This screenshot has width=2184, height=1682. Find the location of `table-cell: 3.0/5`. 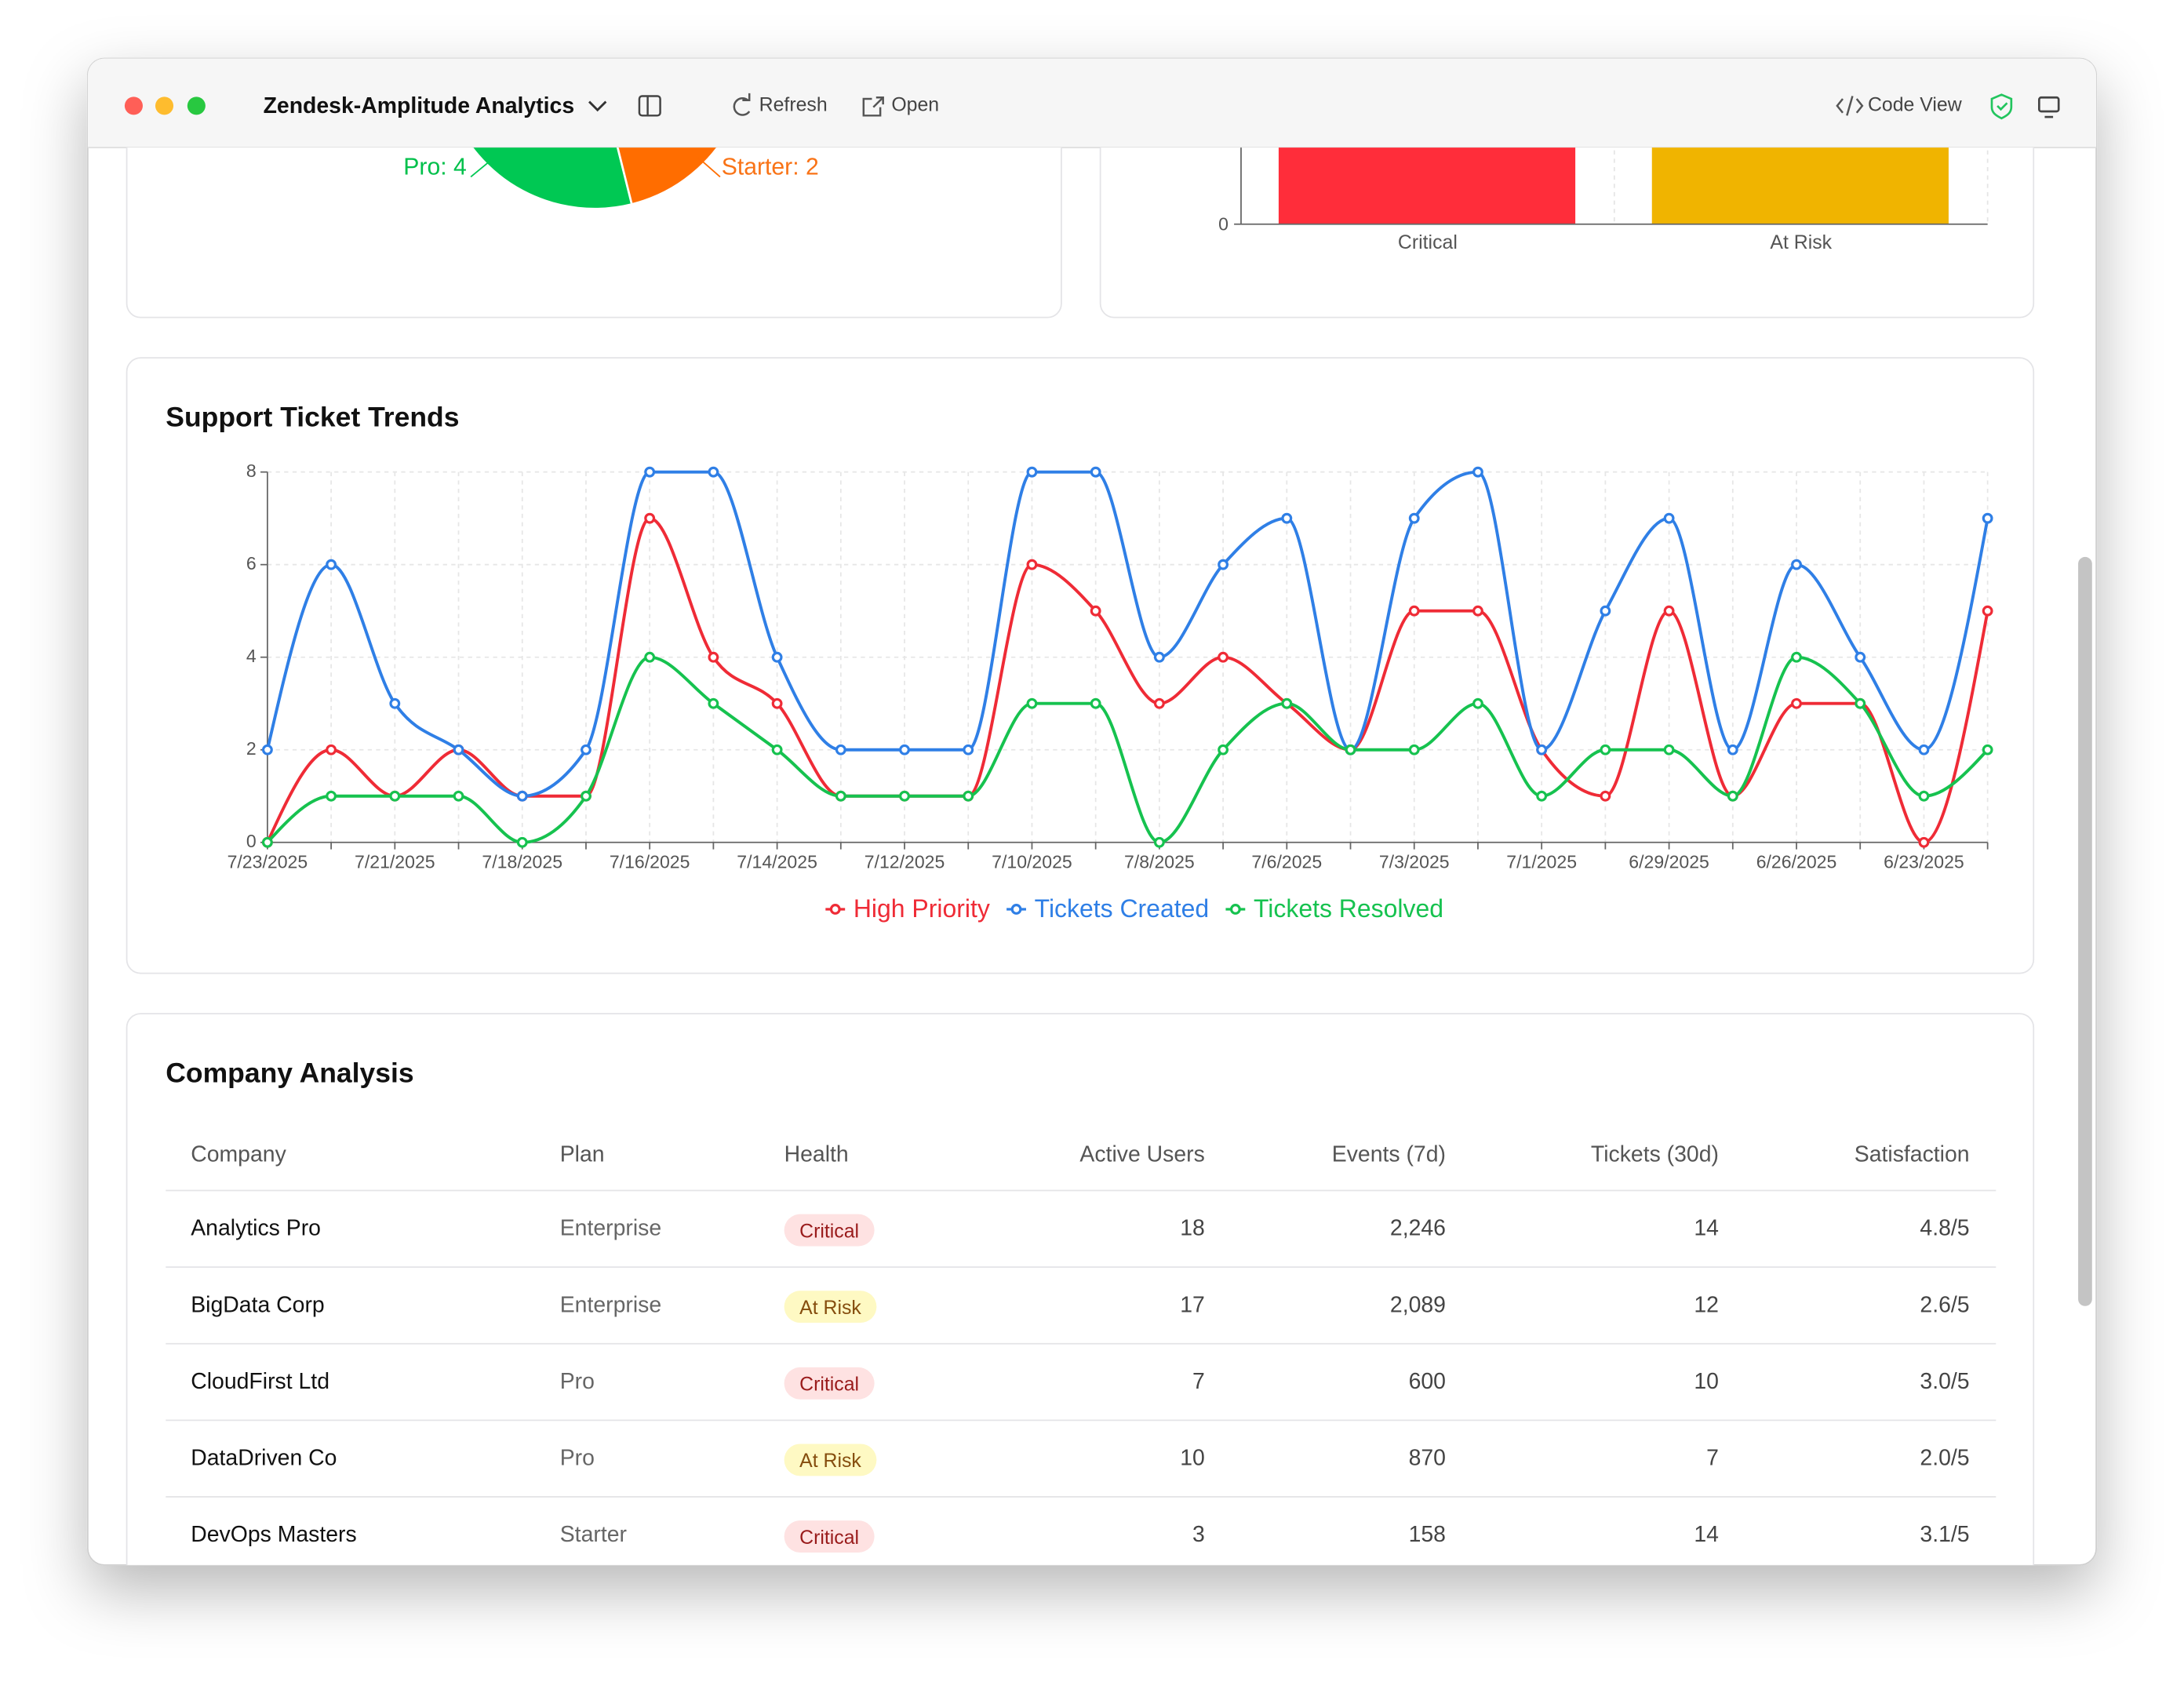

table-cell: 3.0/5 is located at coordinates (1944, 1381).